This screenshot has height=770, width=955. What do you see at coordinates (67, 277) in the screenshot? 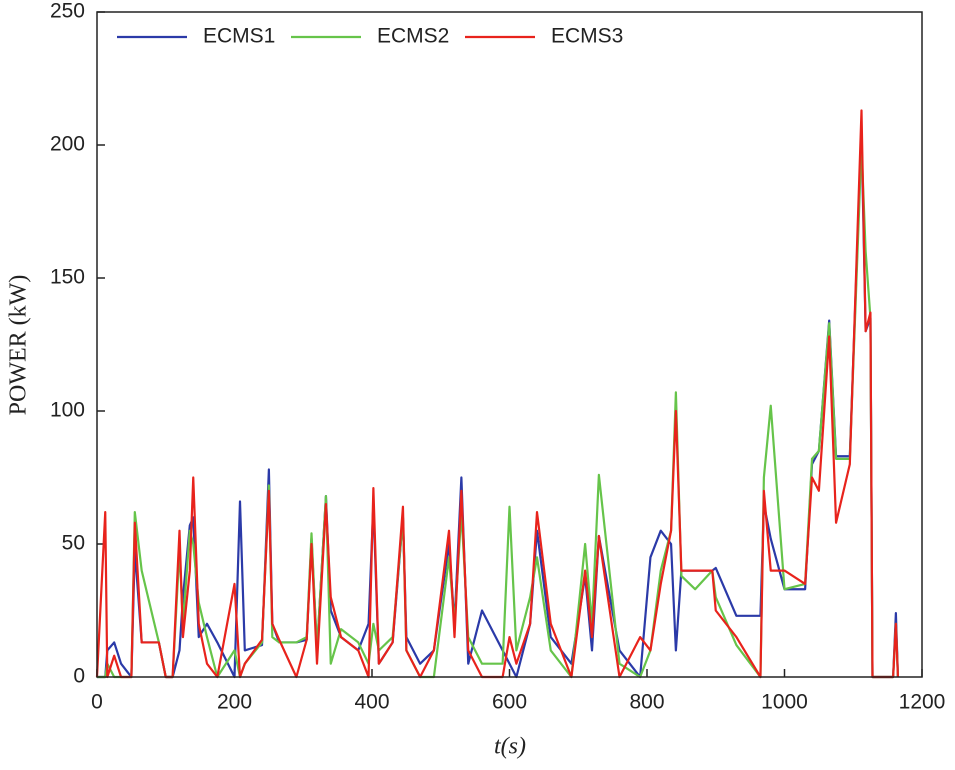
I see `y-tick-label: 150` at bounding box center [67, 277].